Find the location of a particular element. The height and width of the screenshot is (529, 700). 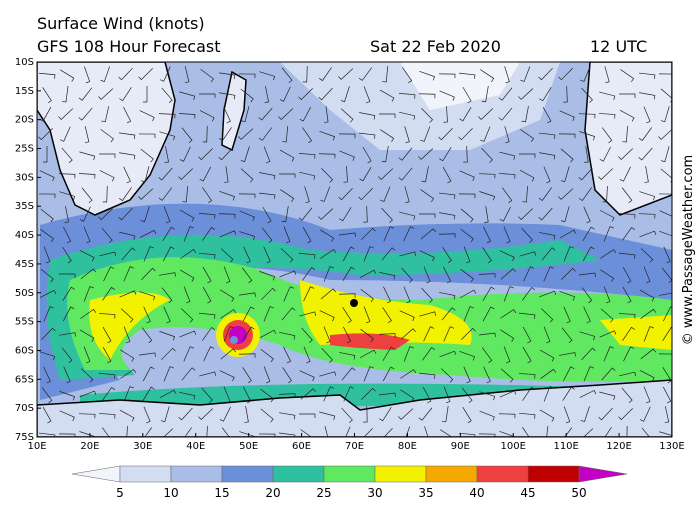

lat-label: 60S is located at coordinates (24, 350).